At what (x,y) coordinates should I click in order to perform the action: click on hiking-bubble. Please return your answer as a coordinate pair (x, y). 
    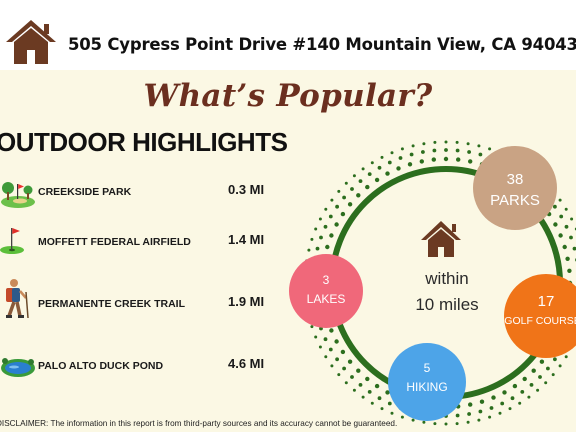
    Looking at the image, I should click on (427, 382).